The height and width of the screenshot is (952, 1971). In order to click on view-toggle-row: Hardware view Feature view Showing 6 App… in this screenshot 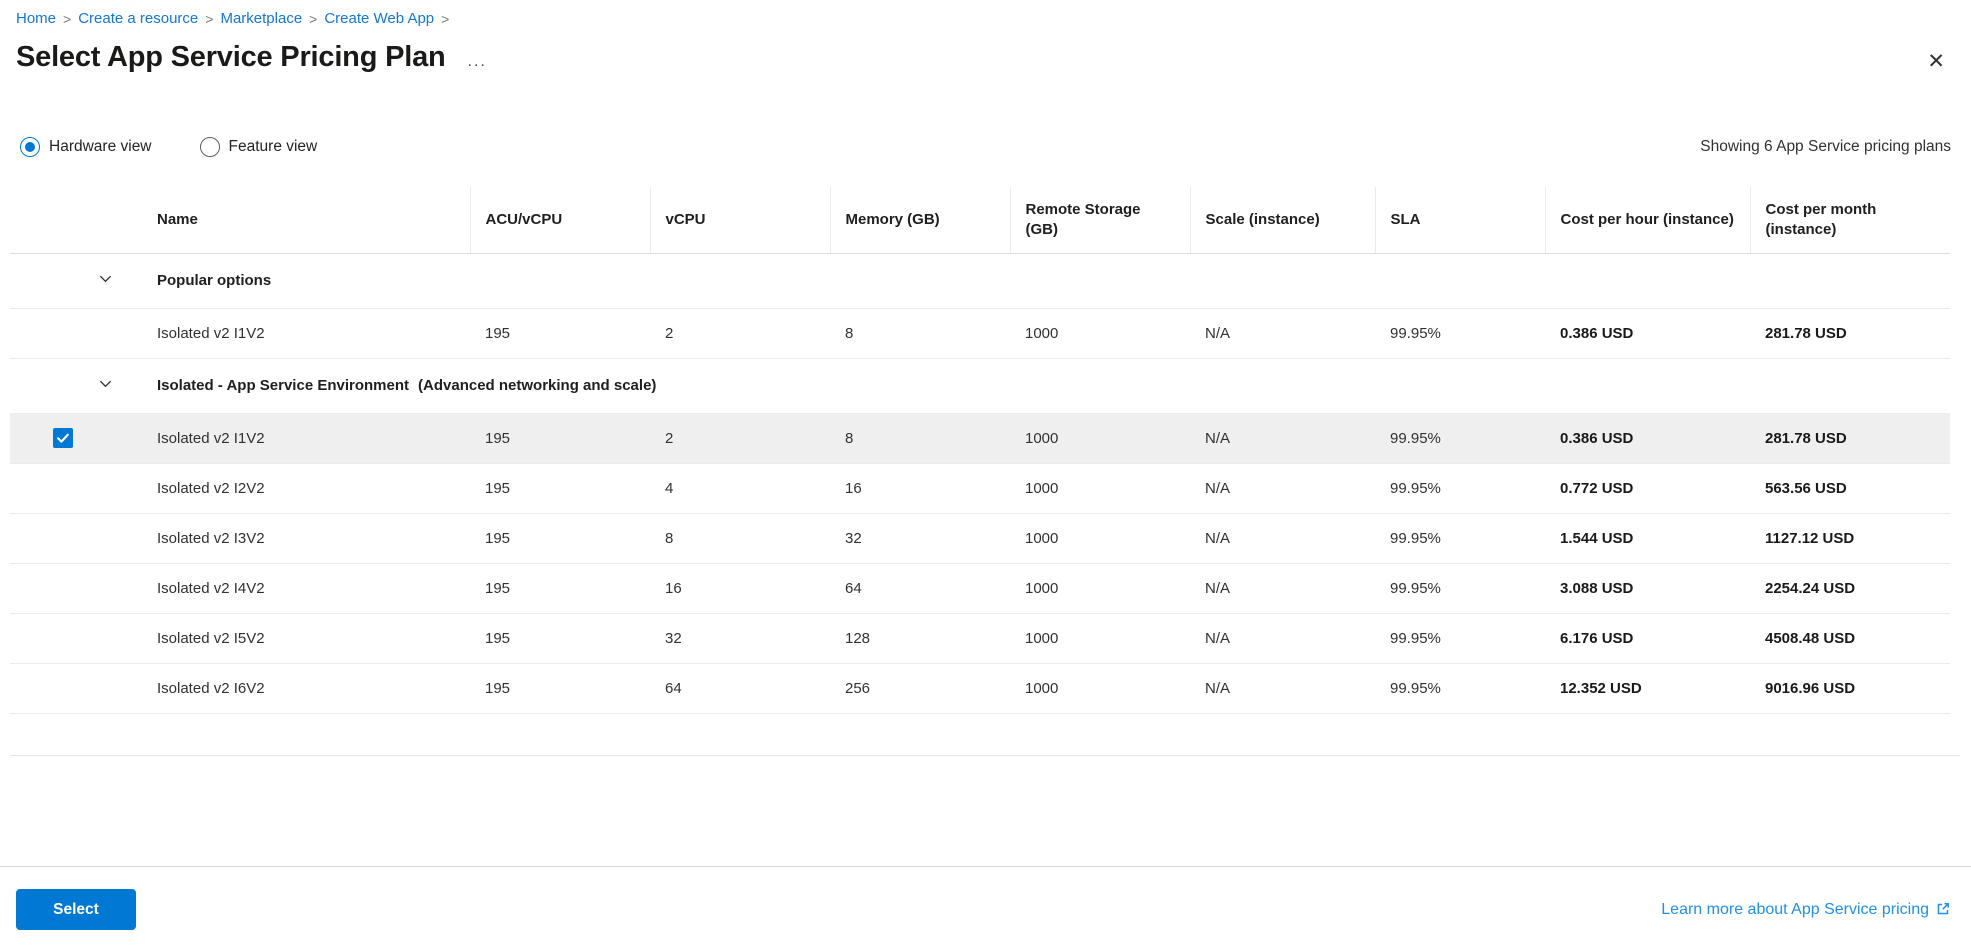, I will do `click(985, 147)`.